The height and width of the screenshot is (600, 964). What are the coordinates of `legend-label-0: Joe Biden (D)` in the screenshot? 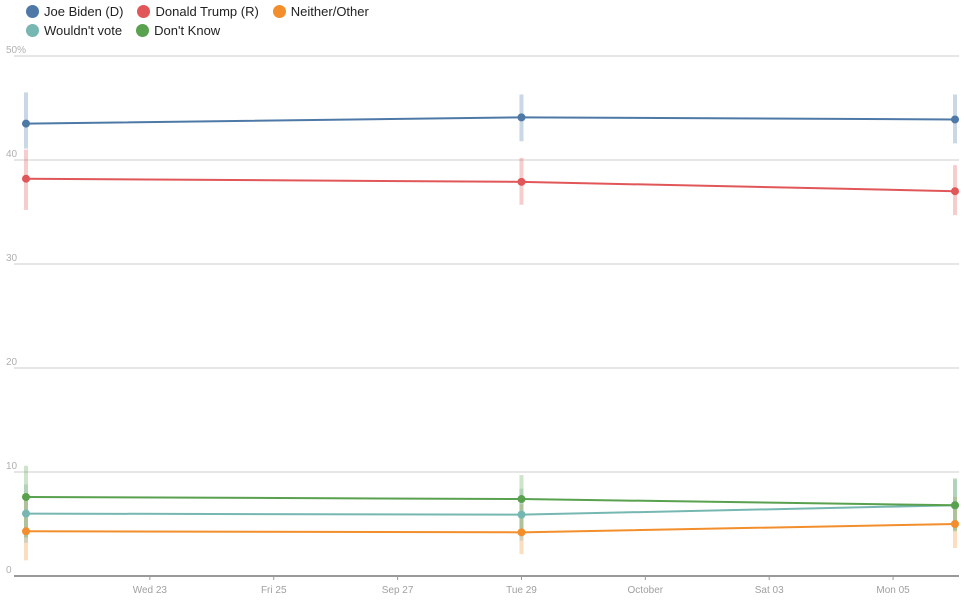 It's located at (84, 11).